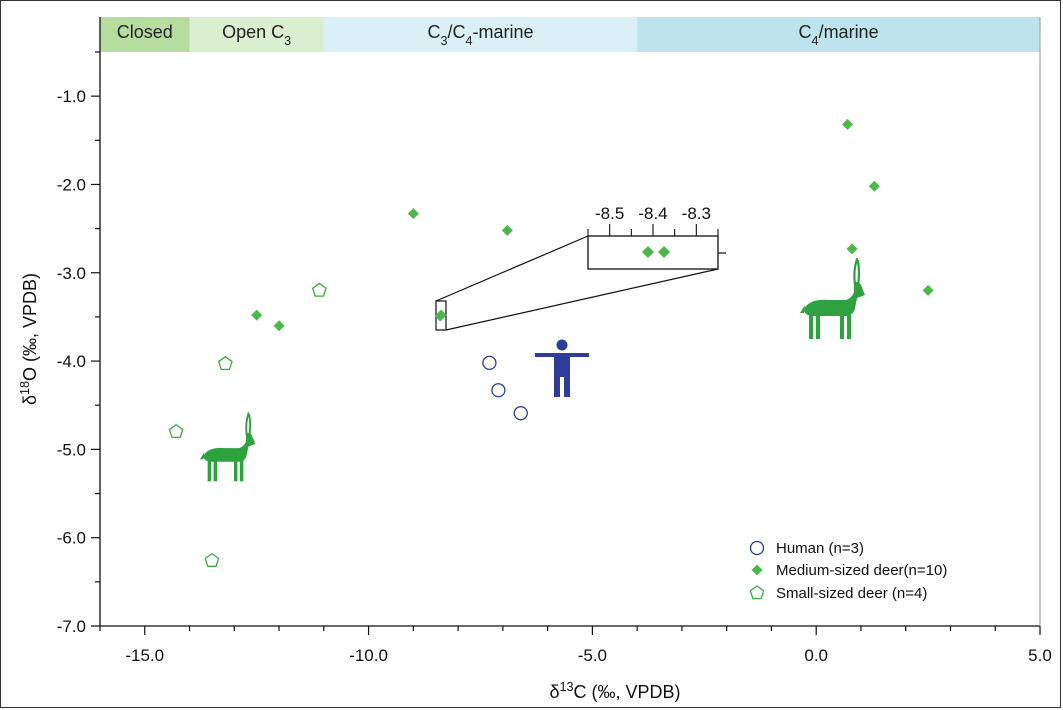 This screenshot has width=1063, height=710. I want to click on human-torso, so click(562, 365).